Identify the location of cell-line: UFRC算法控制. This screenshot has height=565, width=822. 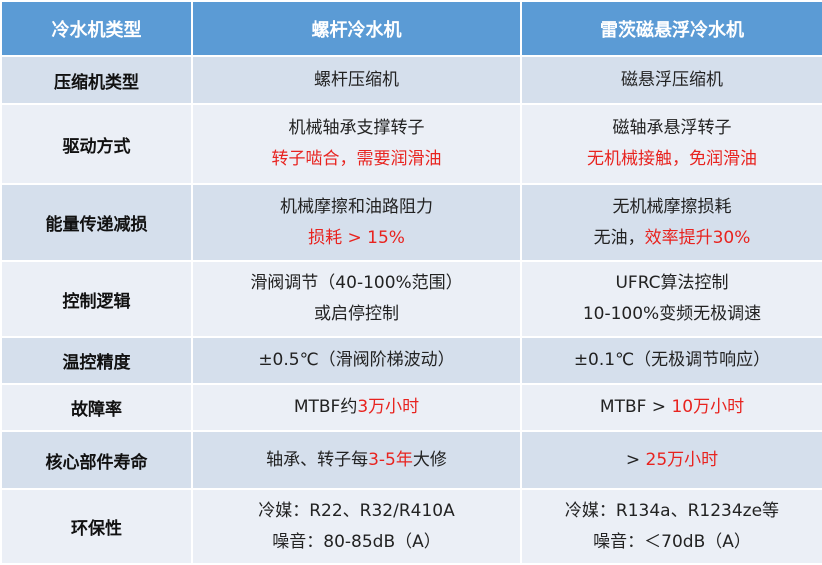
(672, 283).